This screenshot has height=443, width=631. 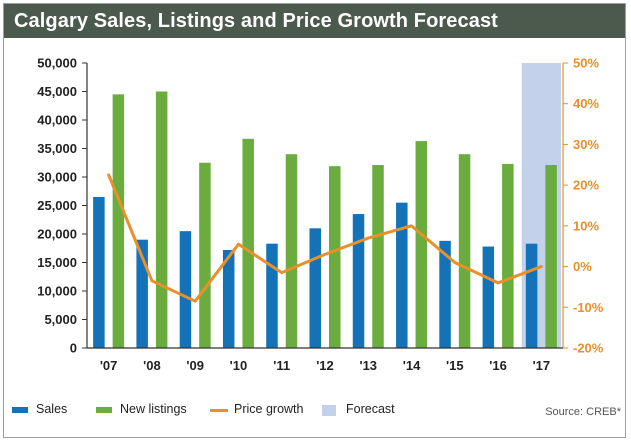 What do you see at coordinates (195, 365) in the screenshot?
I see `x-axis-tick-label: '09` at bounding box center [195, 365].